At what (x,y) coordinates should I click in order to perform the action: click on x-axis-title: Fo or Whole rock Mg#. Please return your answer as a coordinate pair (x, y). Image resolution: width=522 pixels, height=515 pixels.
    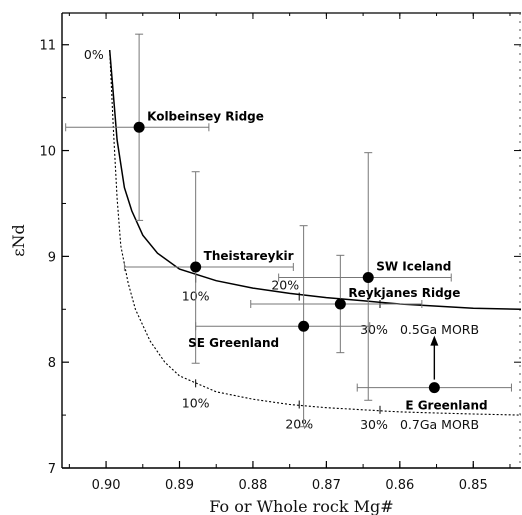
    Looking at the image, I should click on (301, 506).